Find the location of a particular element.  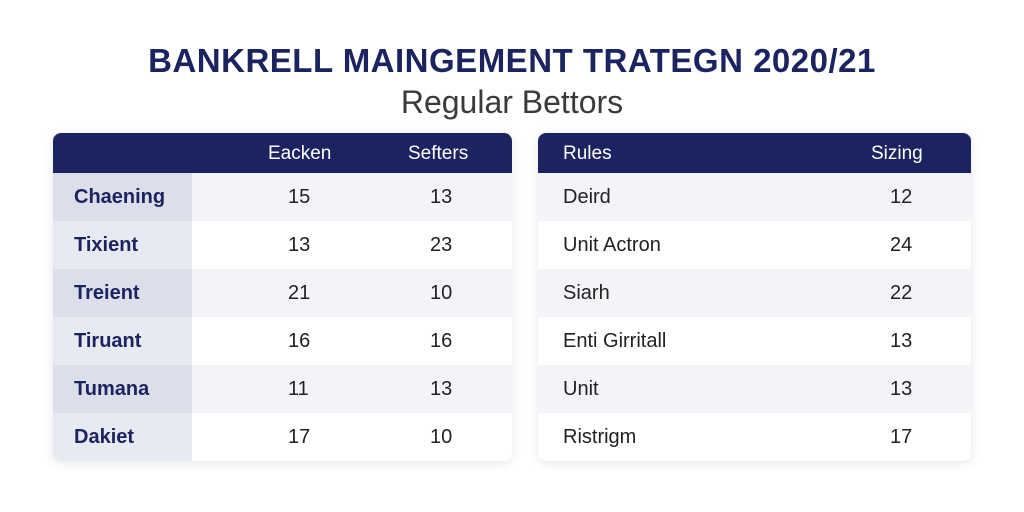

table-row: Unit Actron 24 is located at coordinates (754, 245).